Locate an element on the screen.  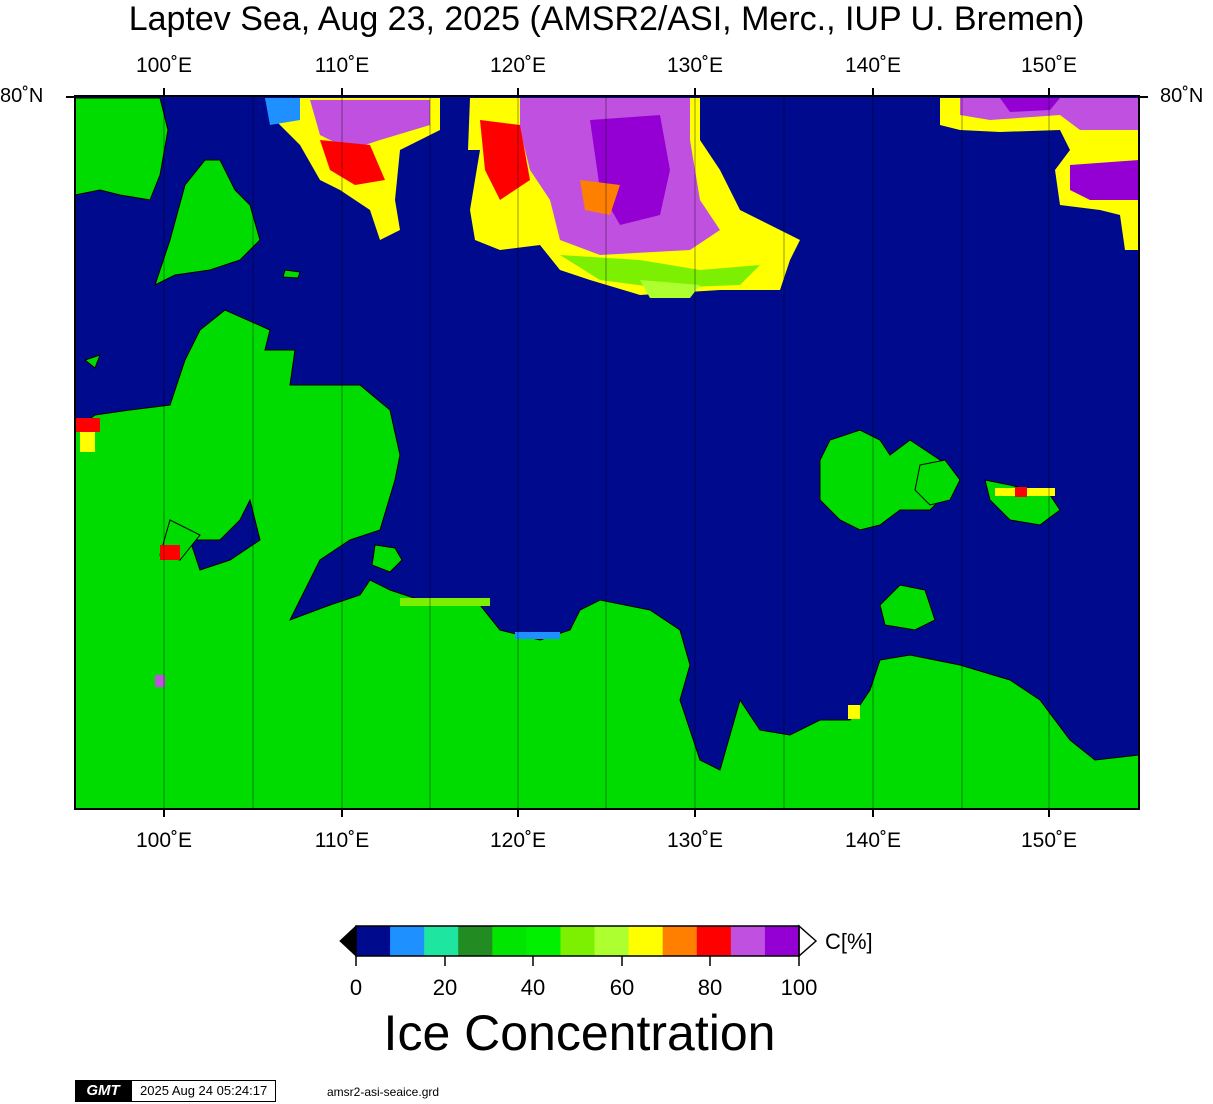
lon-label-top-100e: 100˚E is located at coordinates (164, 65).